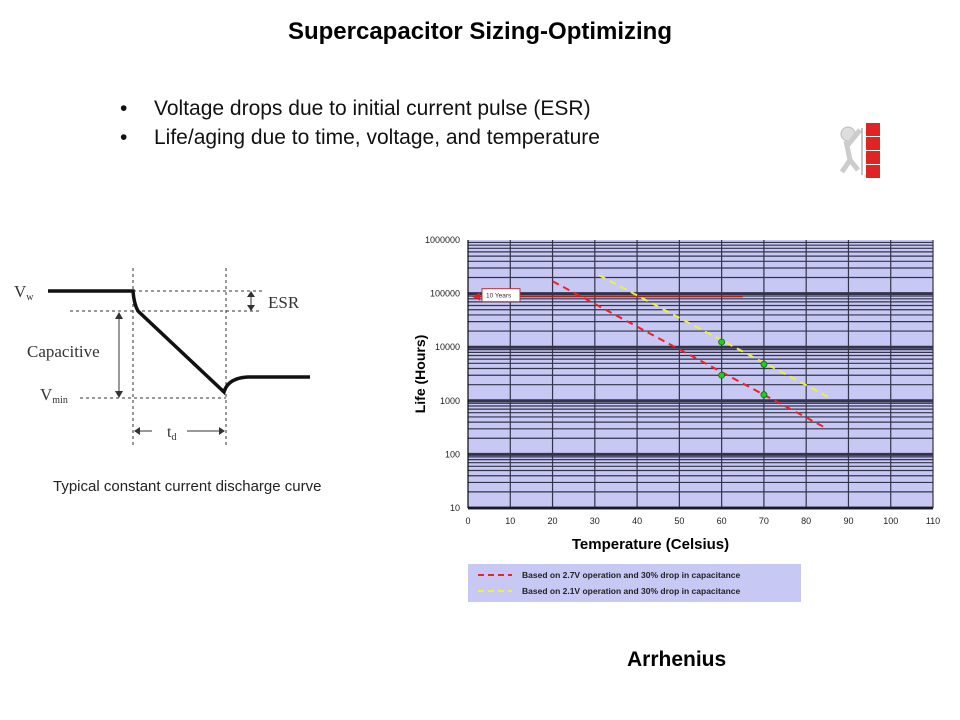 The height and width of the screenshot is (720, 960). Describe the element at coordinates (722, 521) in the screenshot. I see `x-tick-label: 60` at that location.